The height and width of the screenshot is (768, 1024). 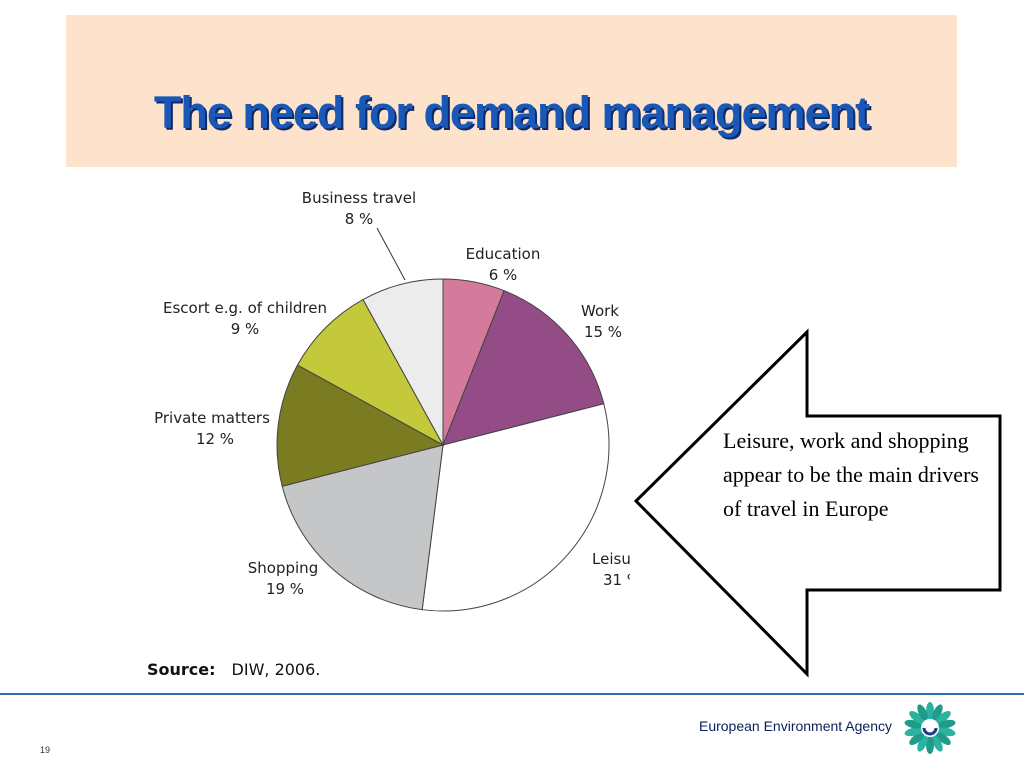 I want to click on label-leisure-name: Leisure, so click(x=611, y=559).